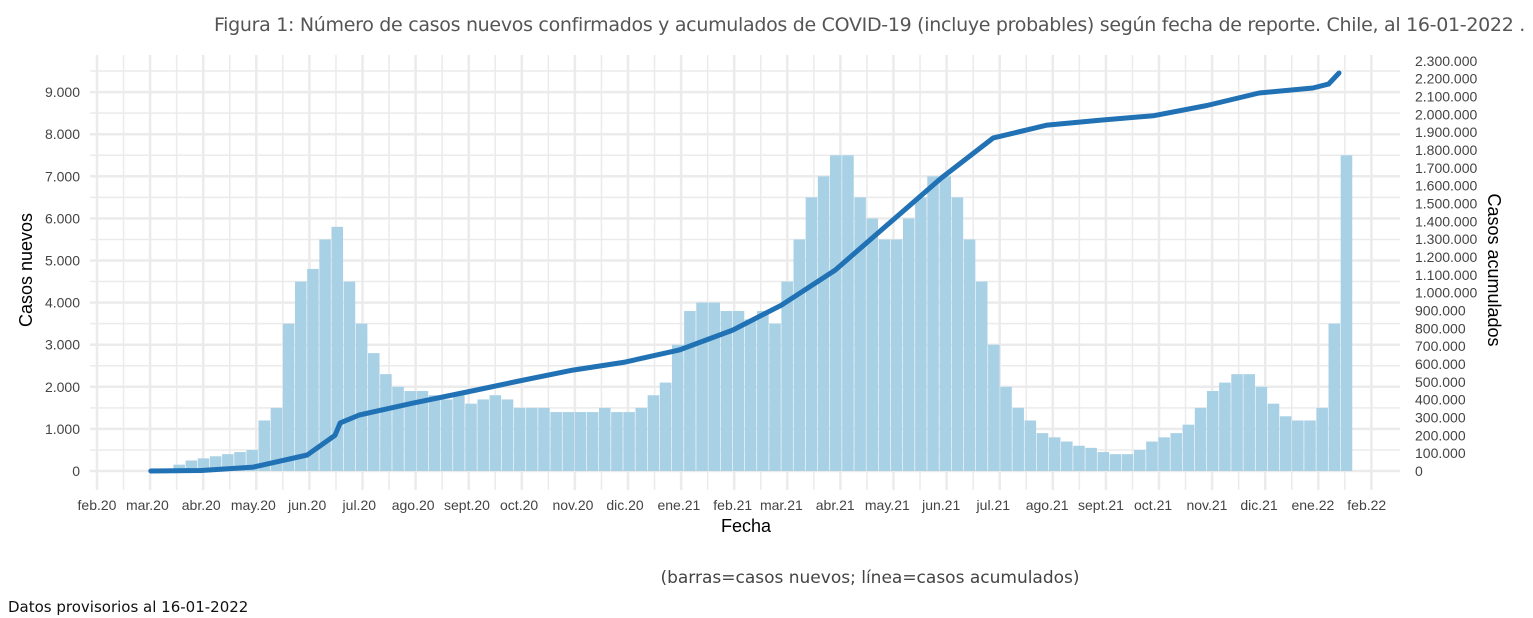 The image size is (1533, 618). Describe the element at coordinates (1446, 61) in the screenshot. I see `y2-tick-label: 2.300.000` at that location.